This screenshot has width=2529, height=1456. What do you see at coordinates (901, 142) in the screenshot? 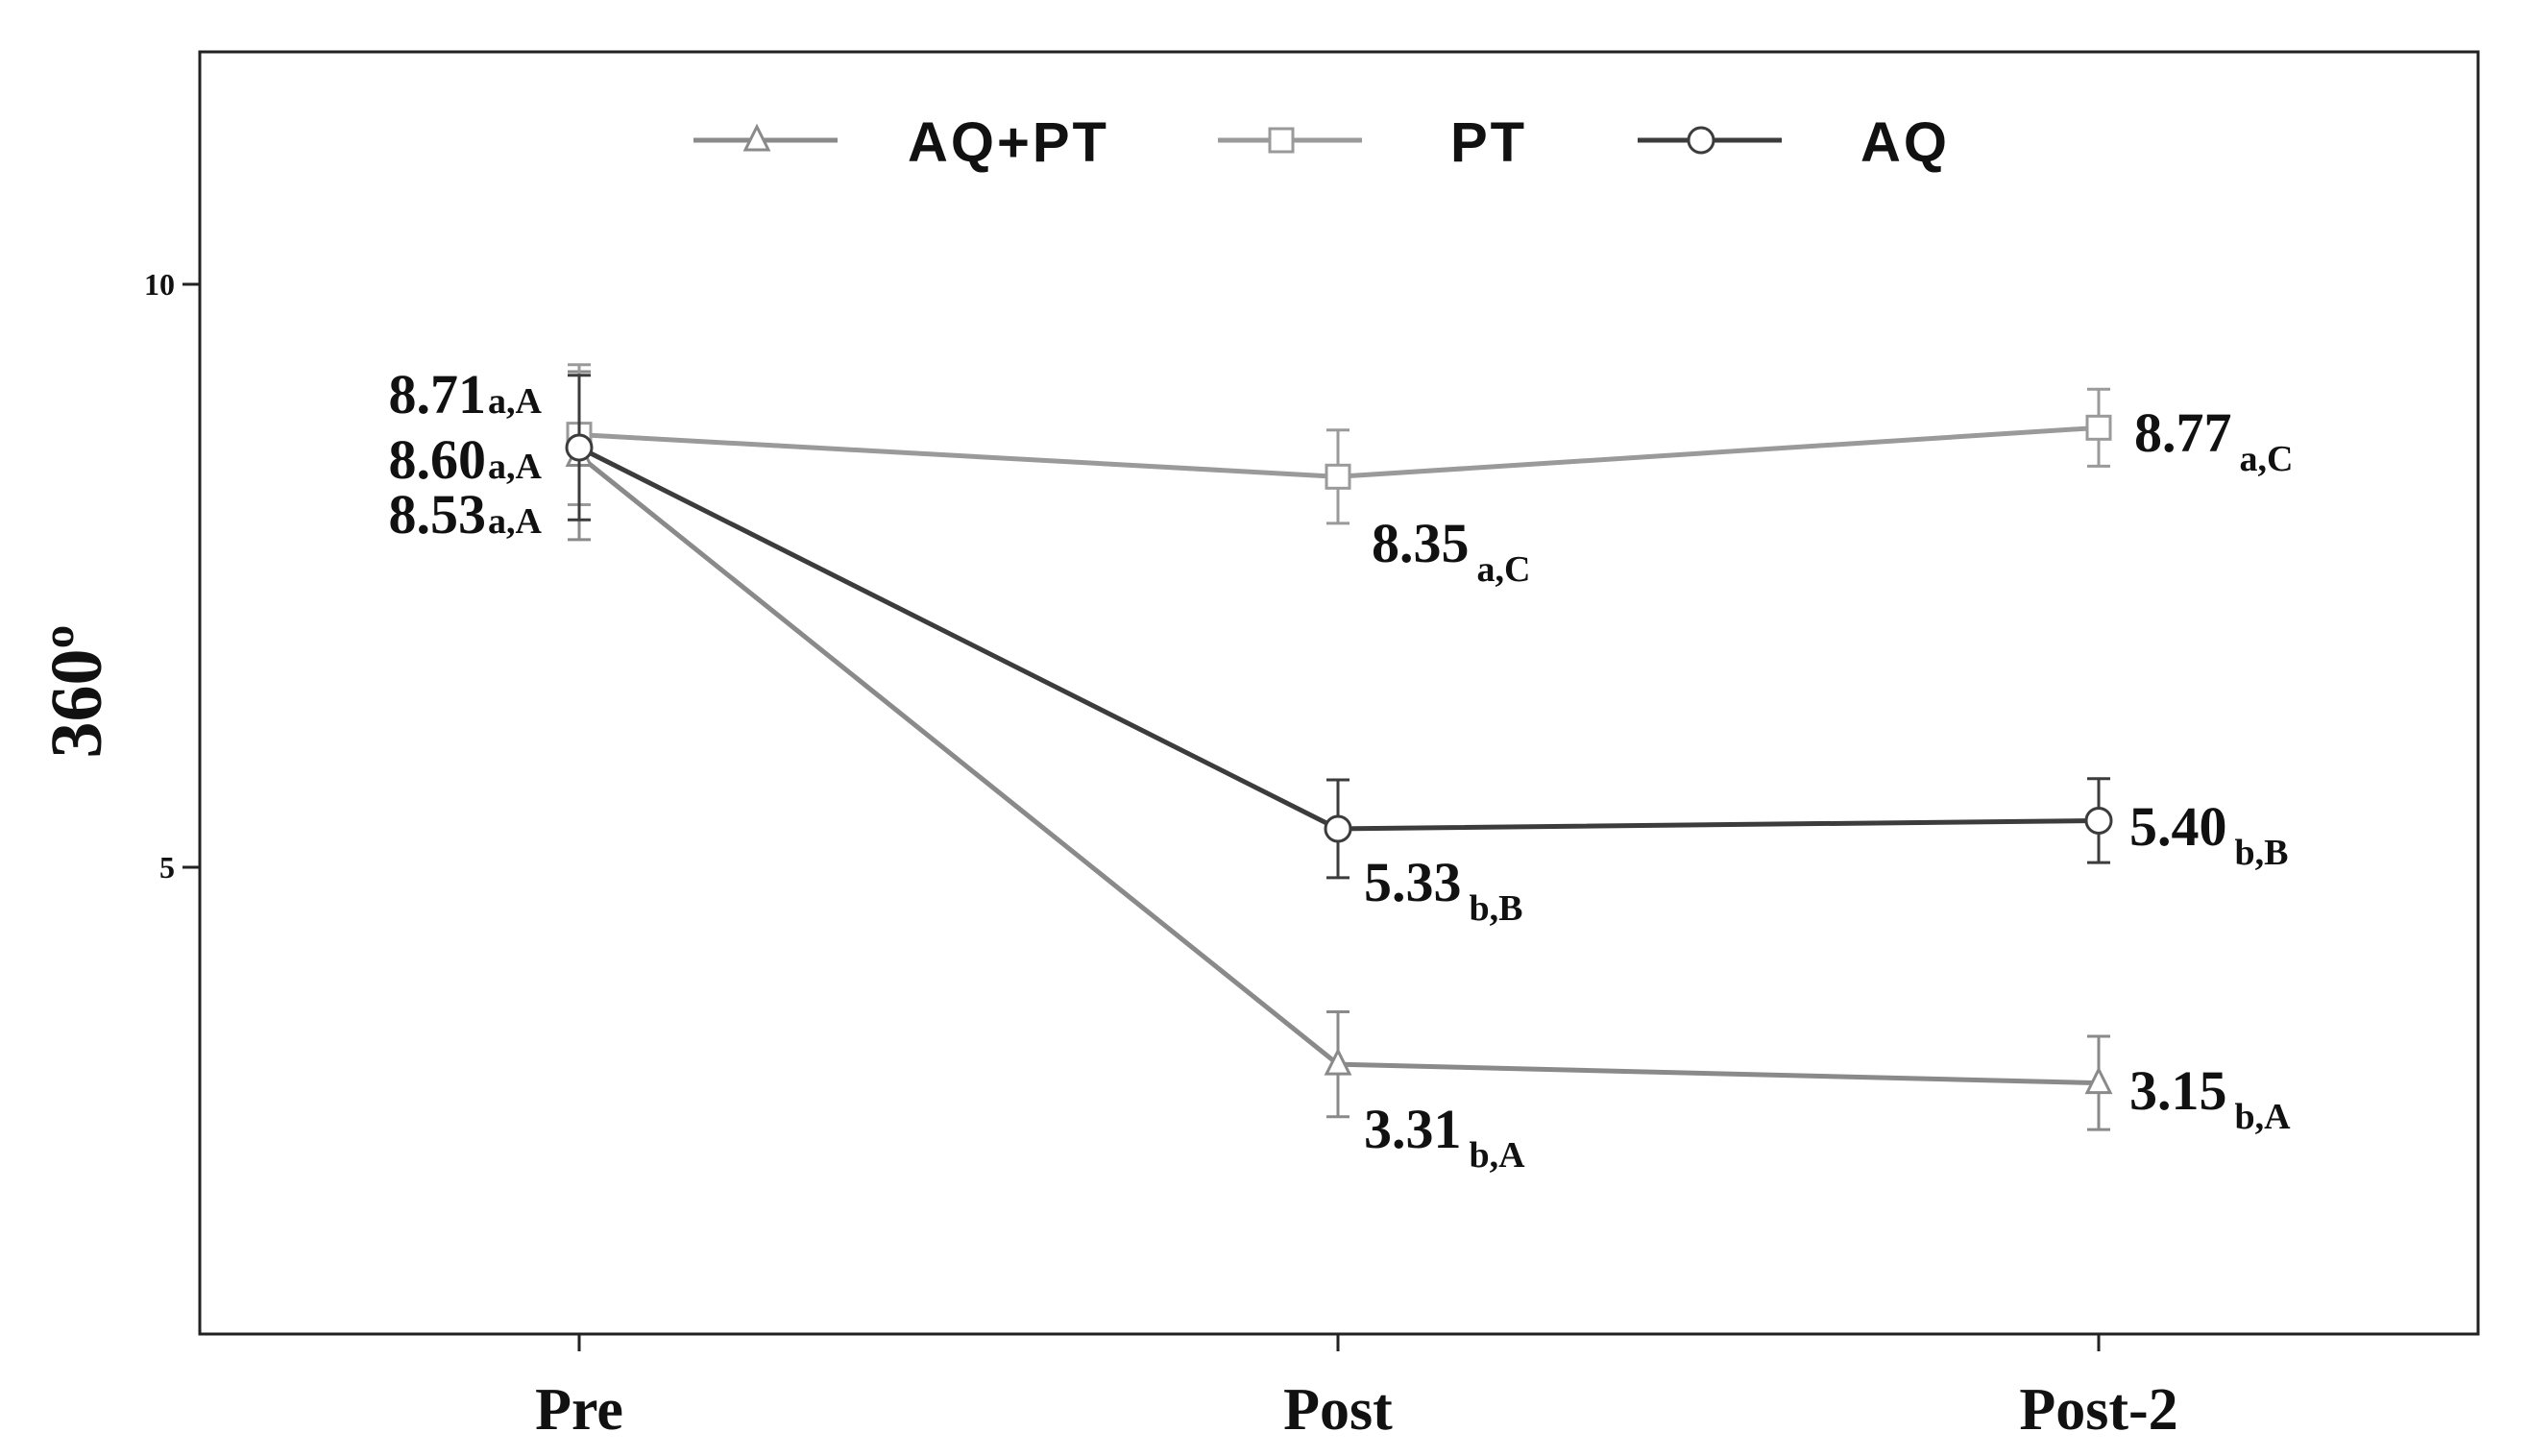
I see `legend-item: AQ+PT` at bounding box center [901, 142].